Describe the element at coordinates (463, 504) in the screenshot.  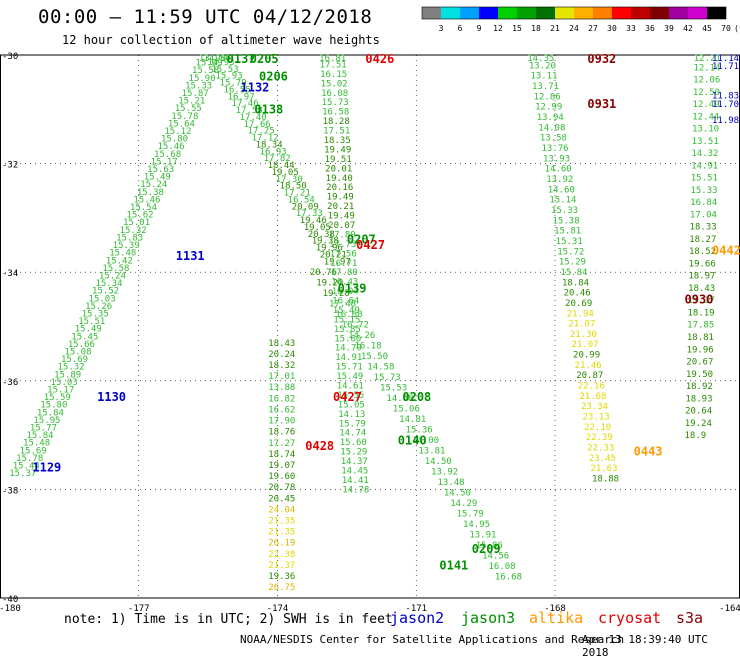
I see `swh-value-label: 14.29` at that location.